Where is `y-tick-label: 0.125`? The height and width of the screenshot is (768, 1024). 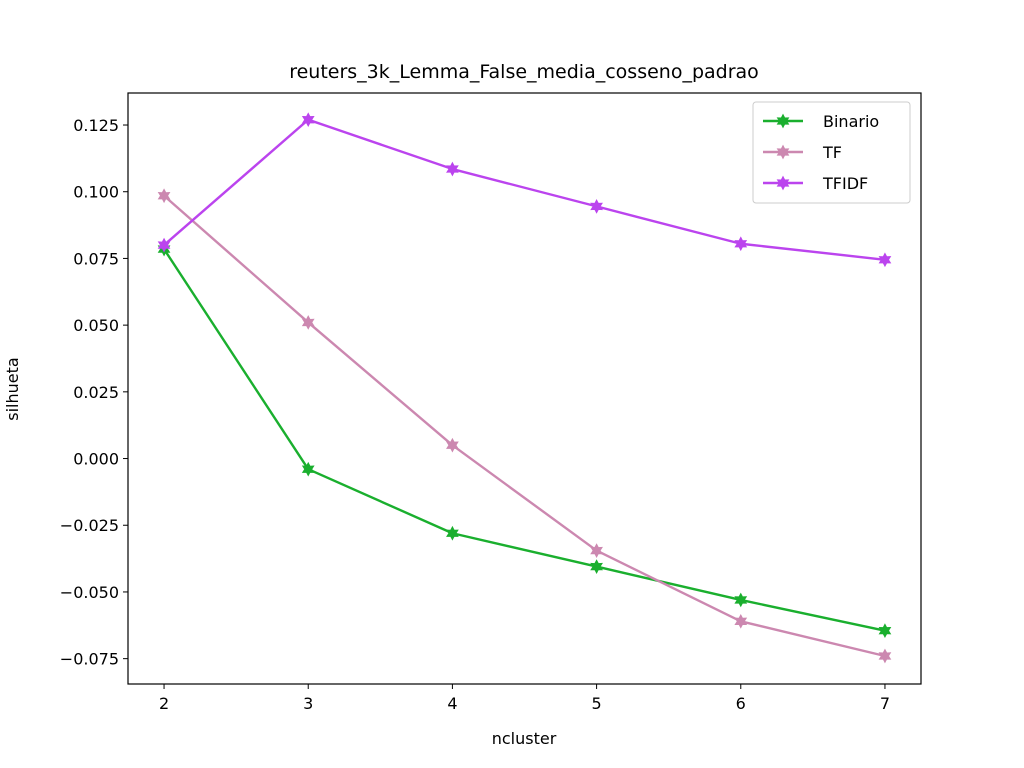
y-tick-label: 0.125 is located at coordinates (96, 125).